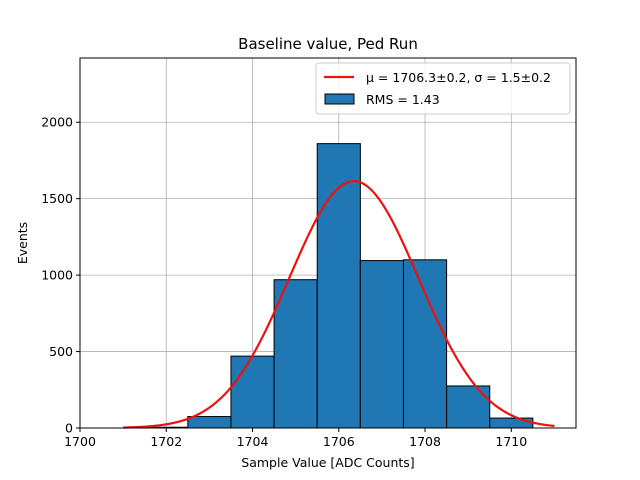 This screenshot has width=640, height=480. I want to click on y-axis-ticks: 0 500 1000 1500 2000, so click(60, 275).